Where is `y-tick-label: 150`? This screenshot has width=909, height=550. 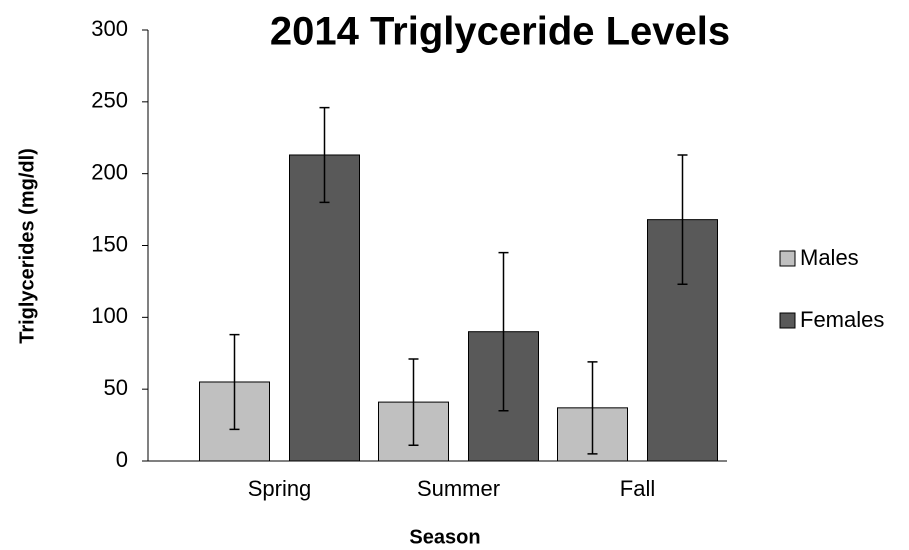
y-tick-label: 150 is located at coordinates (109, 243).